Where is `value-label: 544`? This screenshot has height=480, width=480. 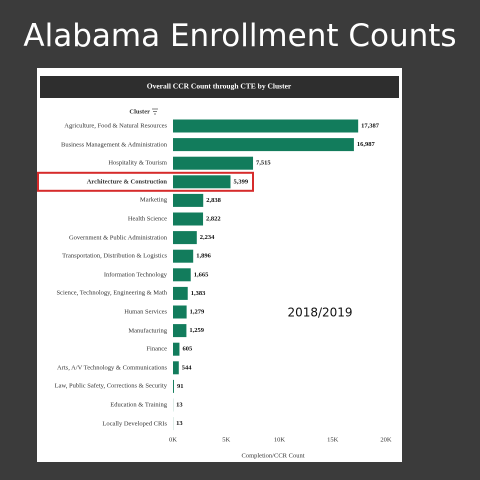
value-label: 544 is located at coordinates (187, 367).